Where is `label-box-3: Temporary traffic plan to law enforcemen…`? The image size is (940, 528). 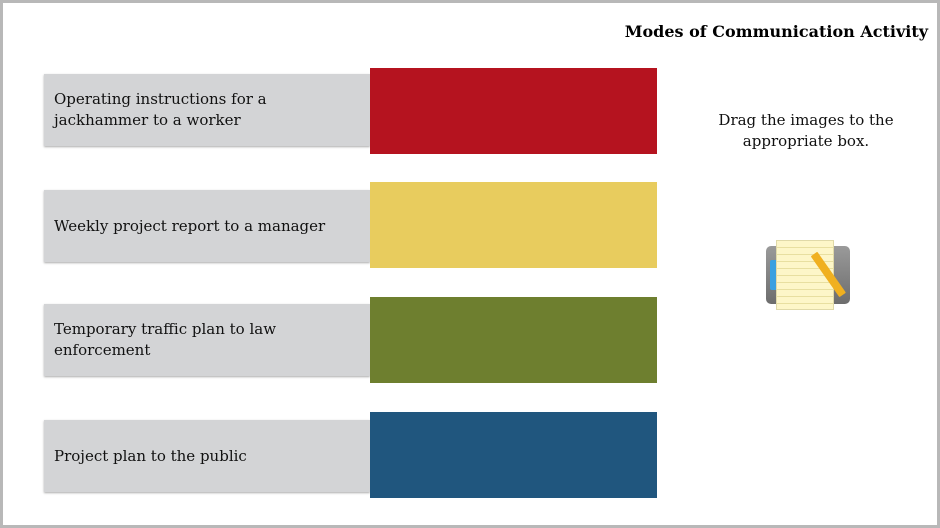
label-box-3: Temporary traffic plan to law enforcemen… is located at coordinates (207, 340).